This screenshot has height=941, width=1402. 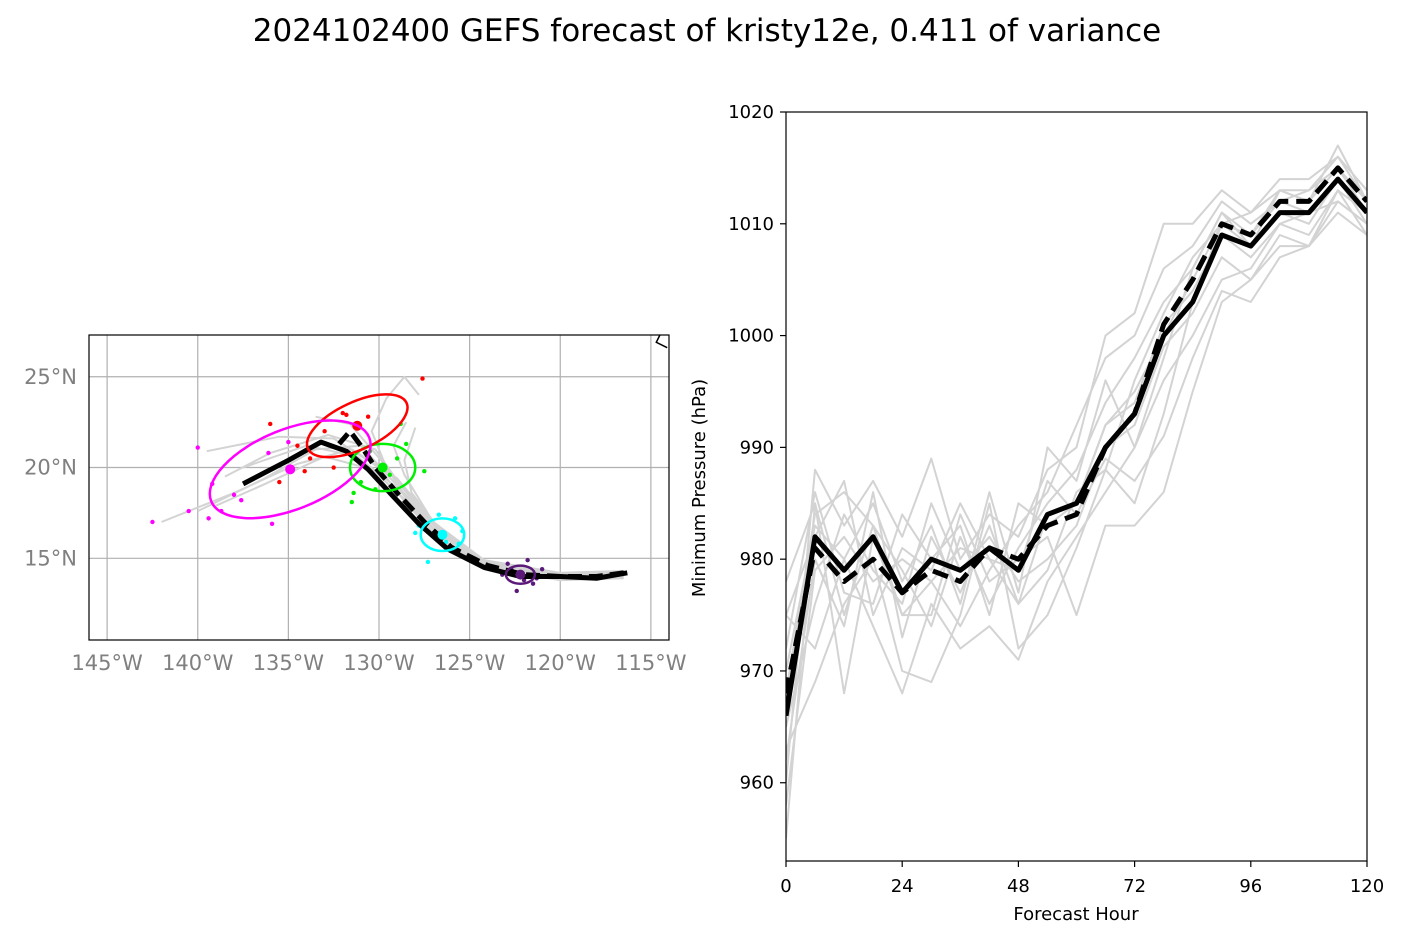 I want to click on map-lat-tick-label: 25°N, so click(x=50, y=377).